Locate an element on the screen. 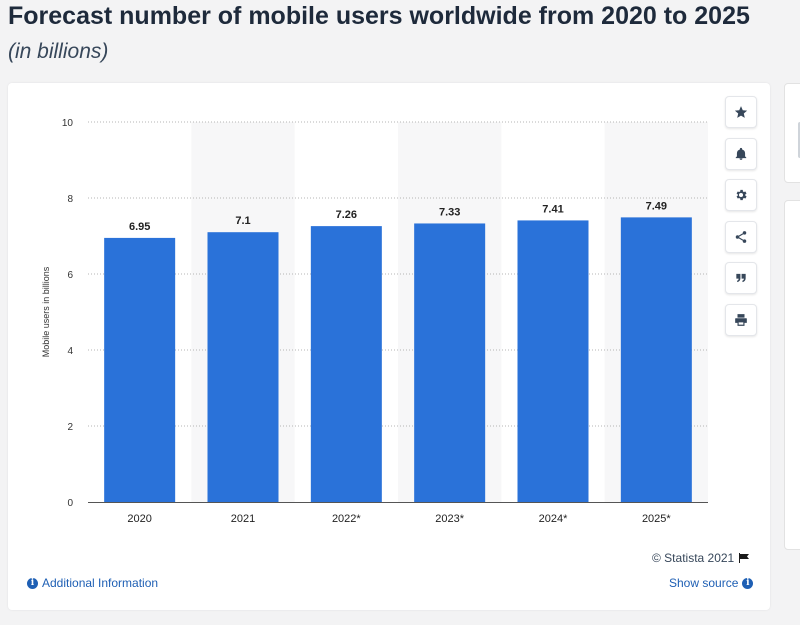  bar-value-label: 6.95 is located at coordinates (139, 227).